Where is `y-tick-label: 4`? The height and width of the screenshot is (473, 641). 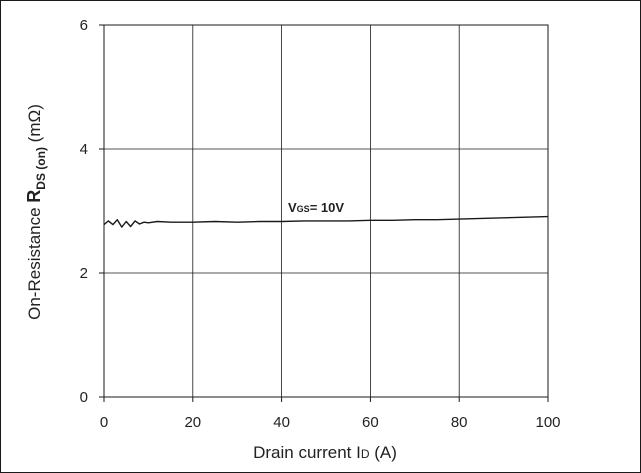 y-tick-label: 4 is located at coordinates (84, 149).